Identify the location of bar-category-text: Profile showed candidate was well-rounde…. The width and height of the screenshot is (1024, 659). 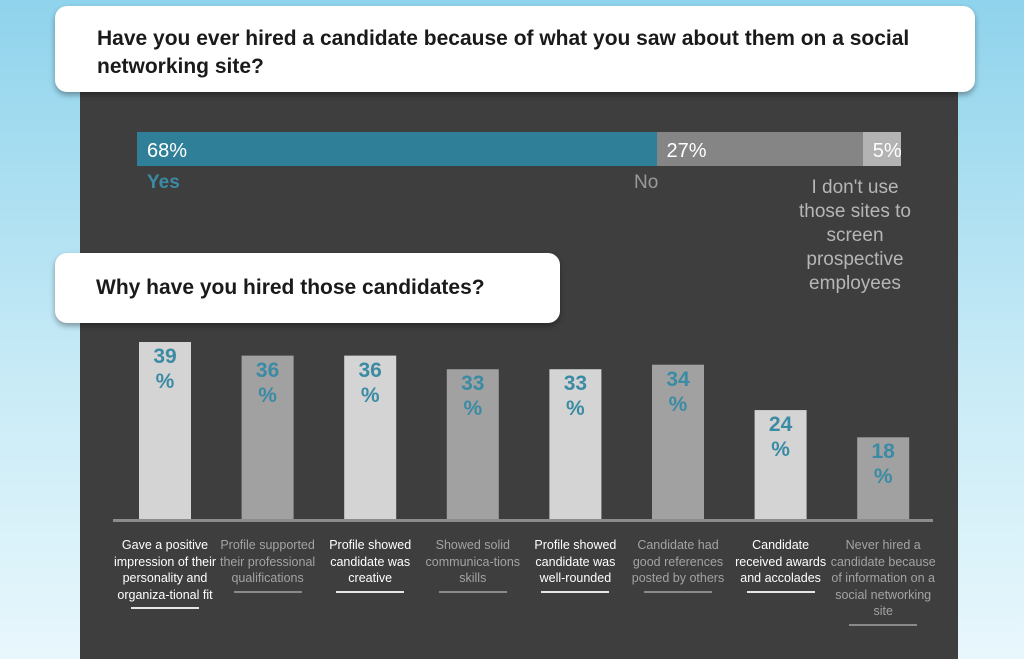
(575, 561).